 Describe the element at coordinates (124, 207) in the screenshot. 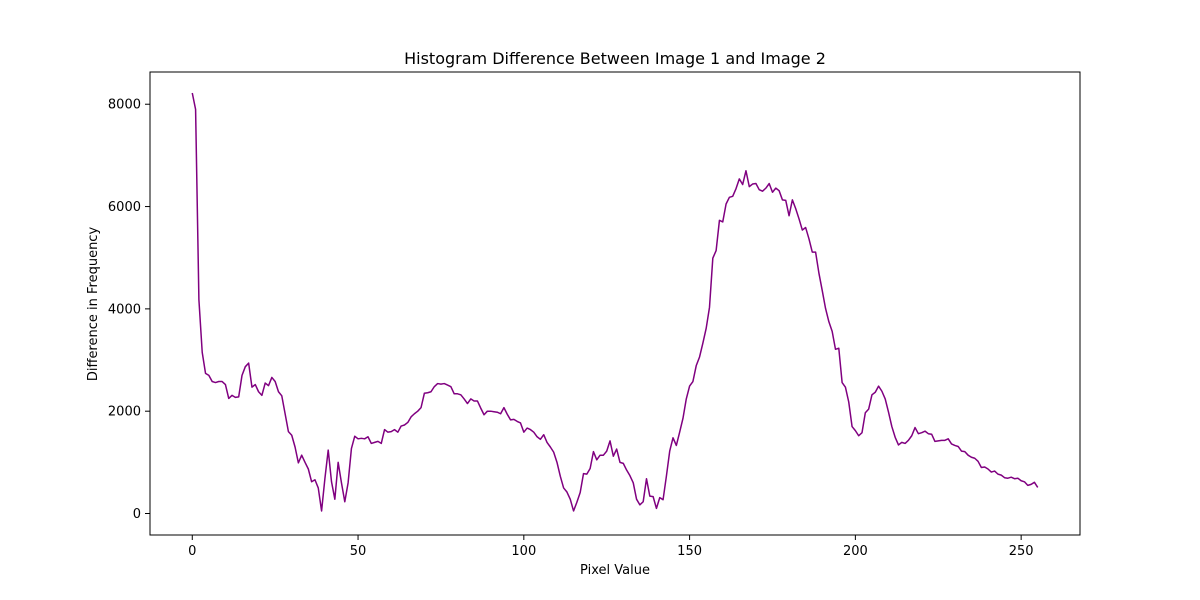

I see `y-tick-label-6000: 6000` at that location.